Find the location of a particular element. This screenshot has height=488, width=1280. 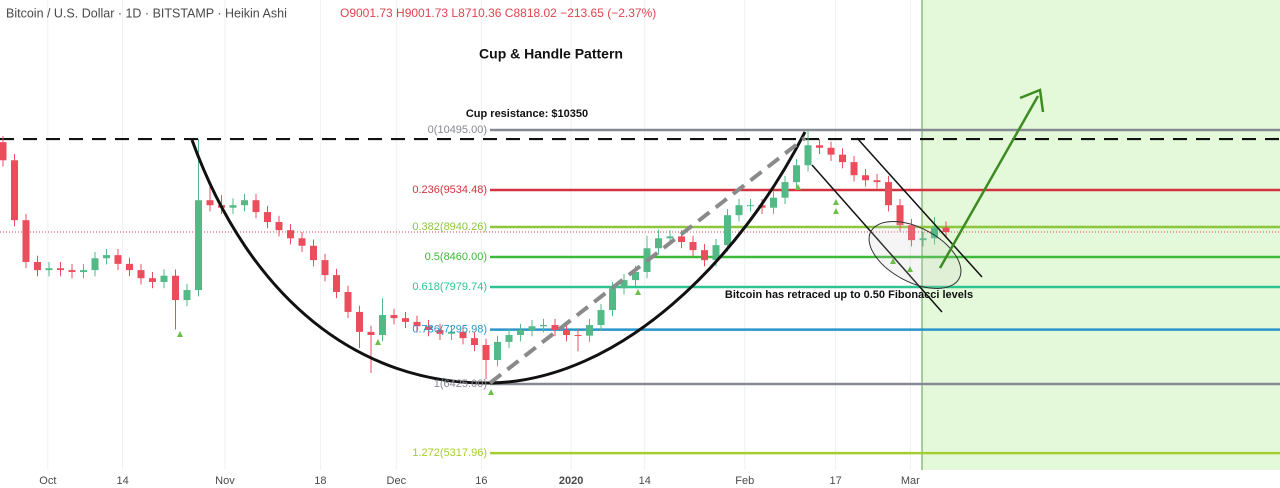

handle-ellipse is located at coordinates (915, 255).